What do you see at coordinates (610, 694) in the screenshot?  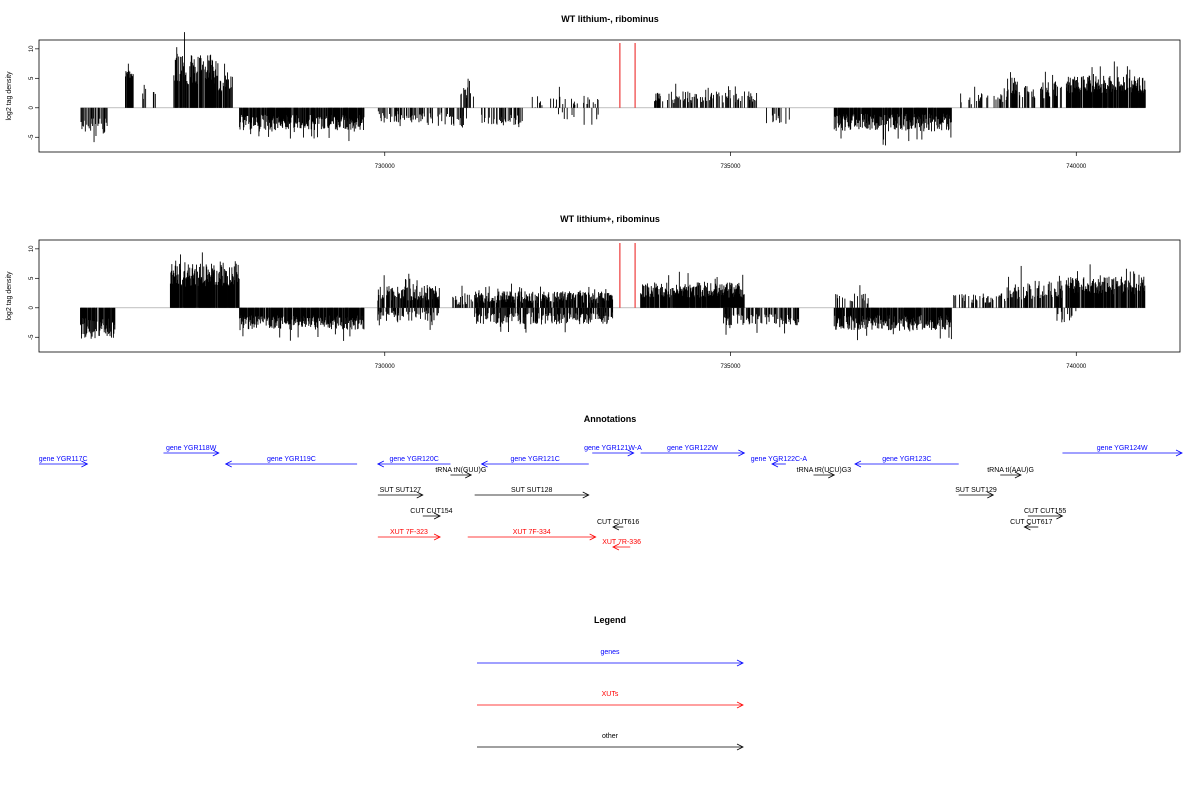 I see `legend-label: XUTs` at bounding box center [610, 694].